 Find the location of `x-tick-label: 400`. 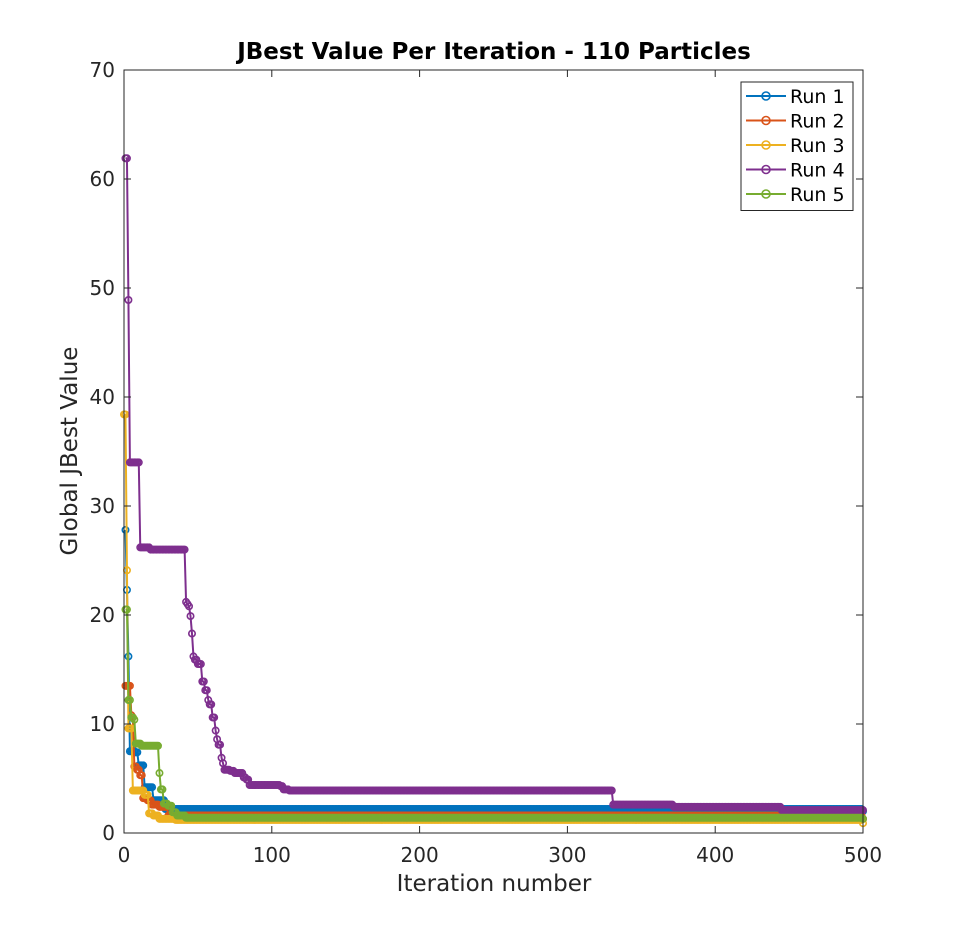

x-tick-label: 400 is located at coordinates (715, 855).